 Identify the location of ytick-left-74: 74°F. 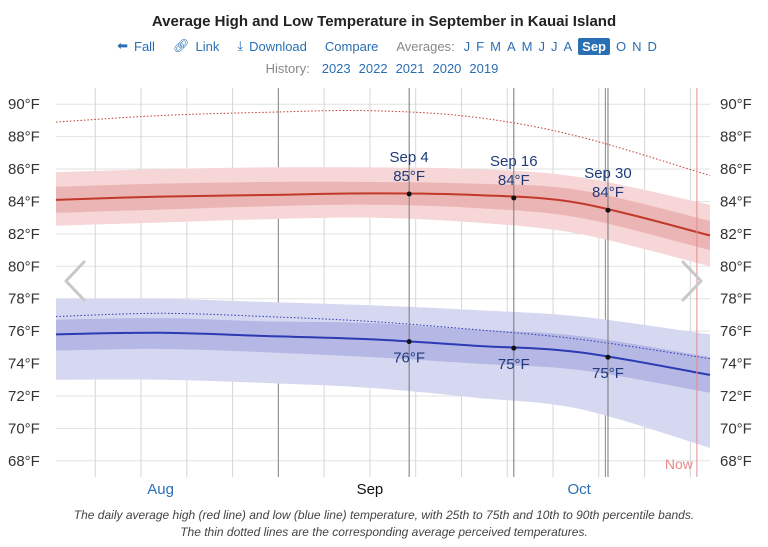
(24, 364).